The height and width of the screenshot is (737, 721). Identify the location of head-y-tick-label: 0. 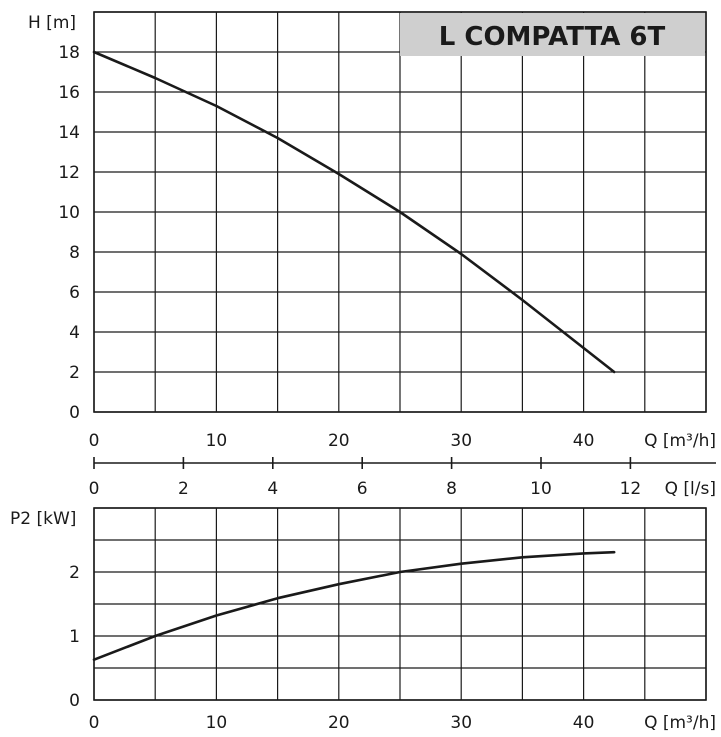
(74, 413).